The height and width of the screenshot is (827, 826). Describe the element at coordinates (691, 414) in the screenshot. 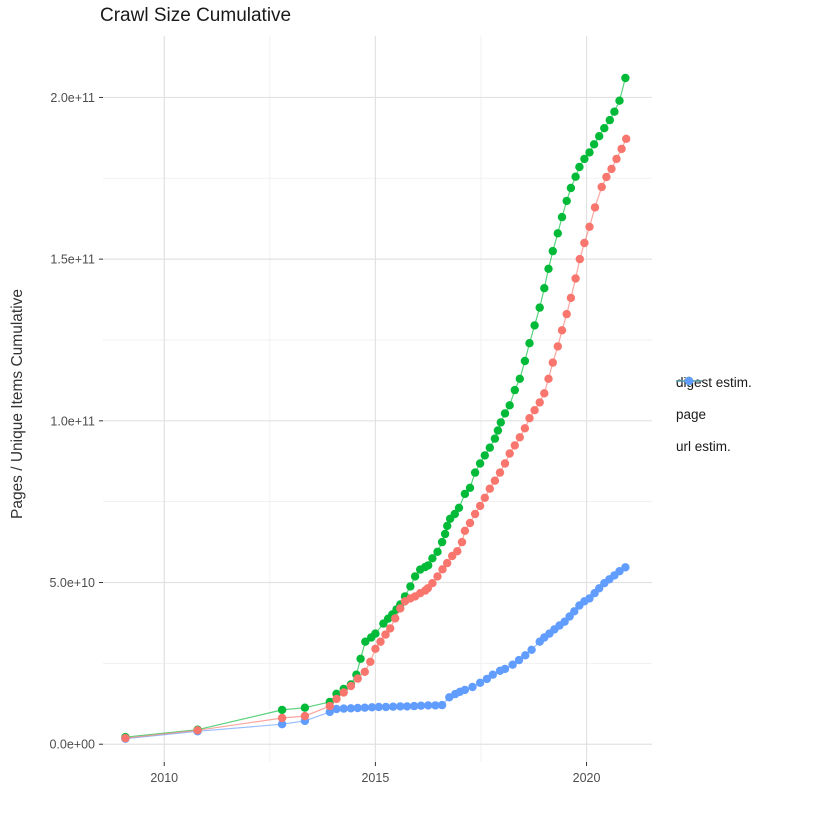

I see `legend-label-page: page` at that location.